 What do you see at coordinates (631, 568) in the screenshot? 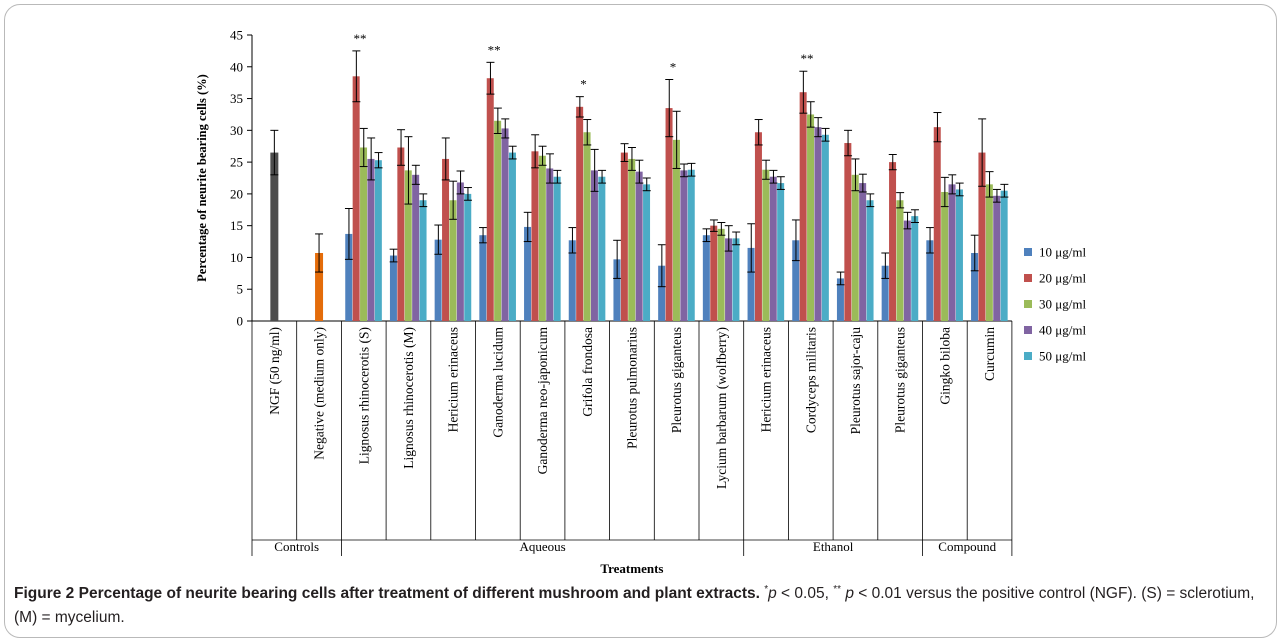
I see `x-axis-title: Treatments` at bounding box center [631, 568].